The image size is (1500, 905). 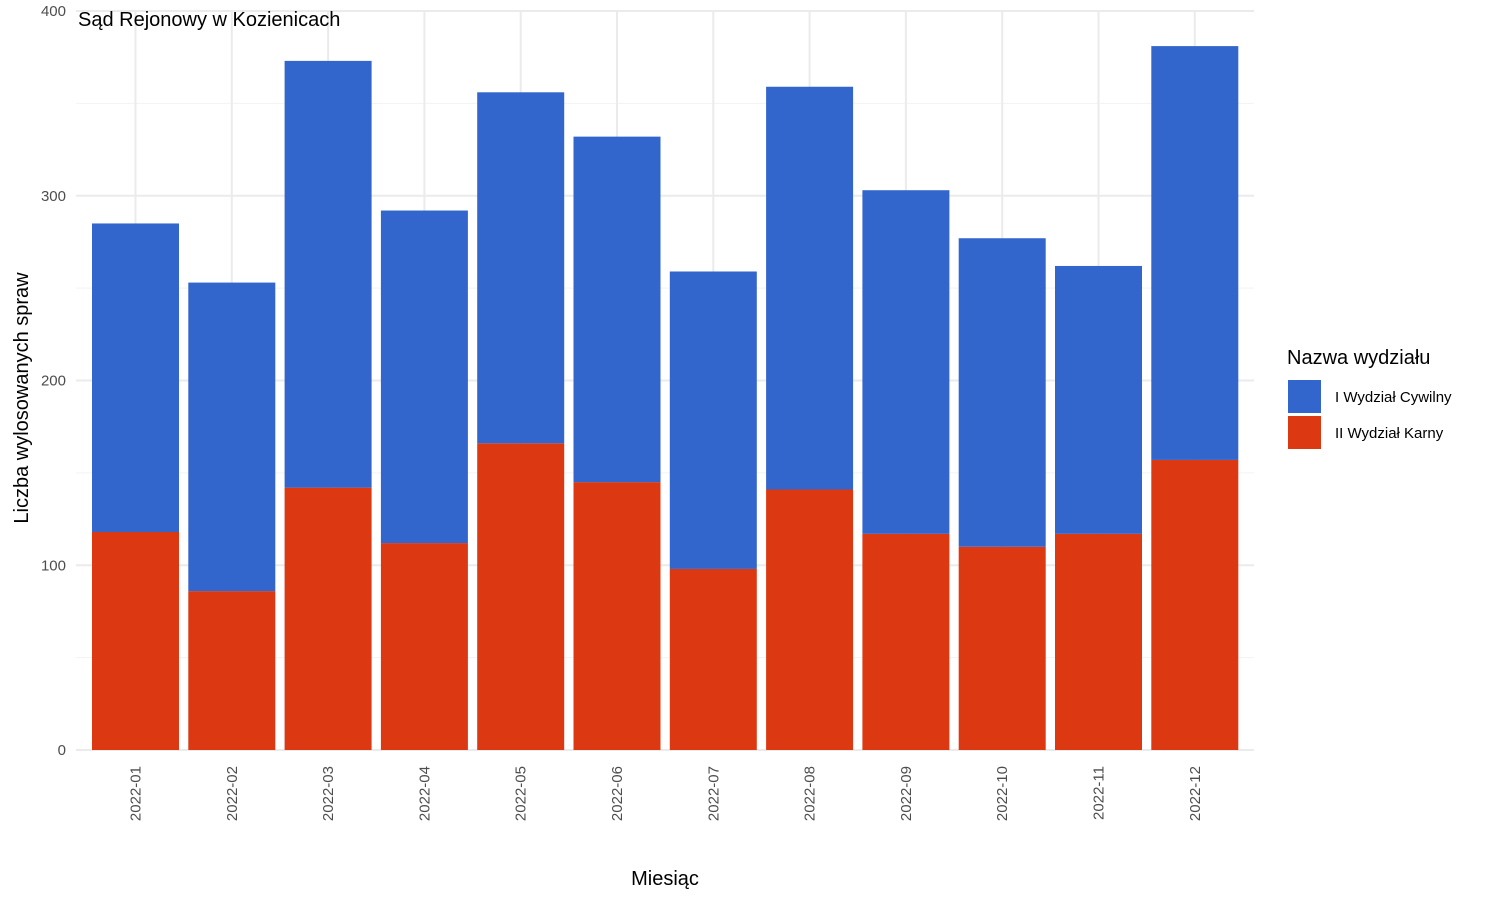 I want to click on x-tick-label: 2022-06, so click(x=617, y=793).